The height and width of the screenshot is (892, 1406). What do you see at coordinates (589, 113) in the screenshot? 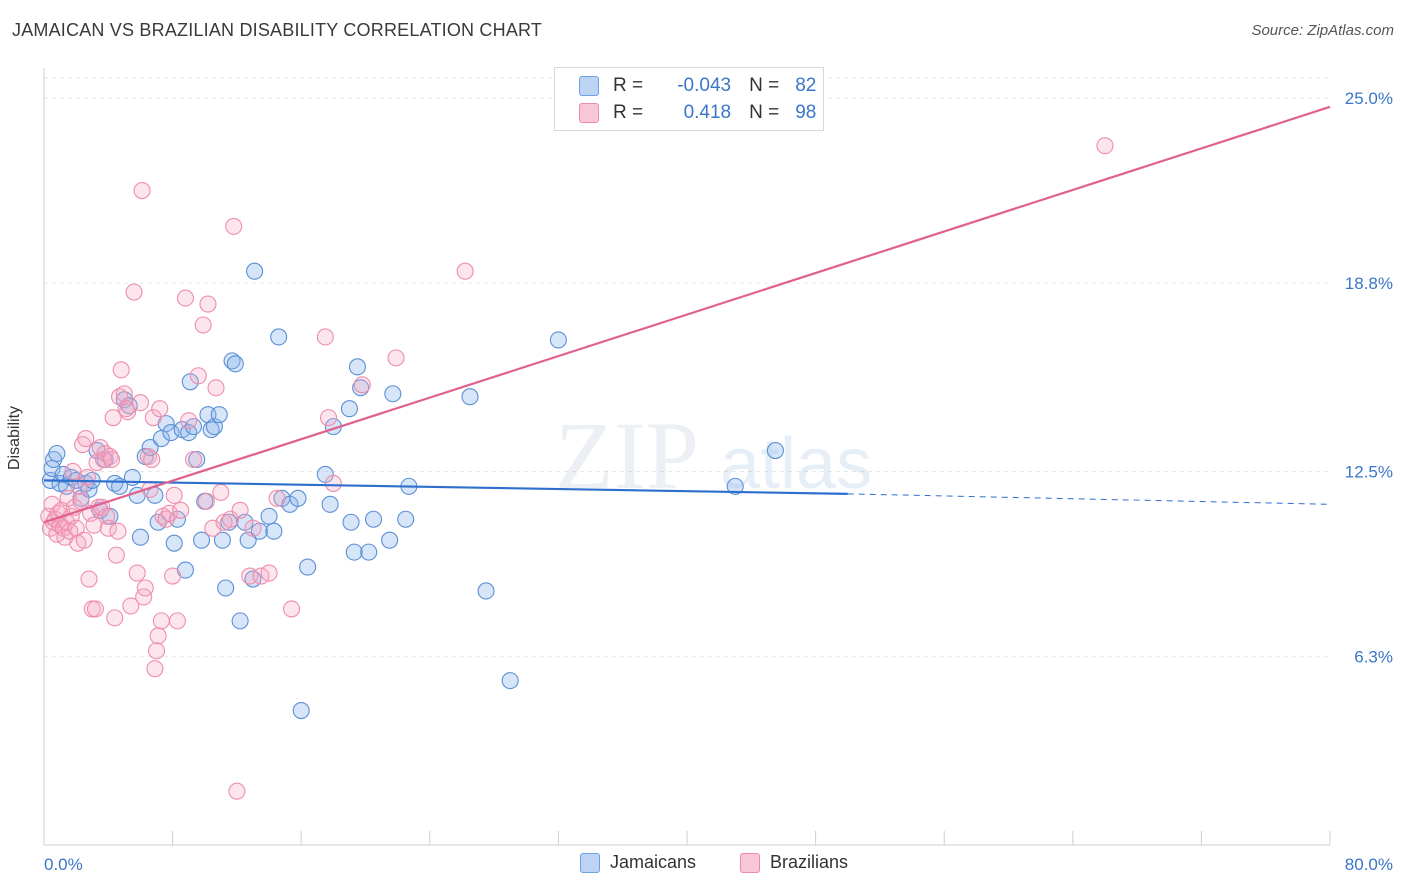
I see `brazilians-swatch` at bounding box center [589, 113].